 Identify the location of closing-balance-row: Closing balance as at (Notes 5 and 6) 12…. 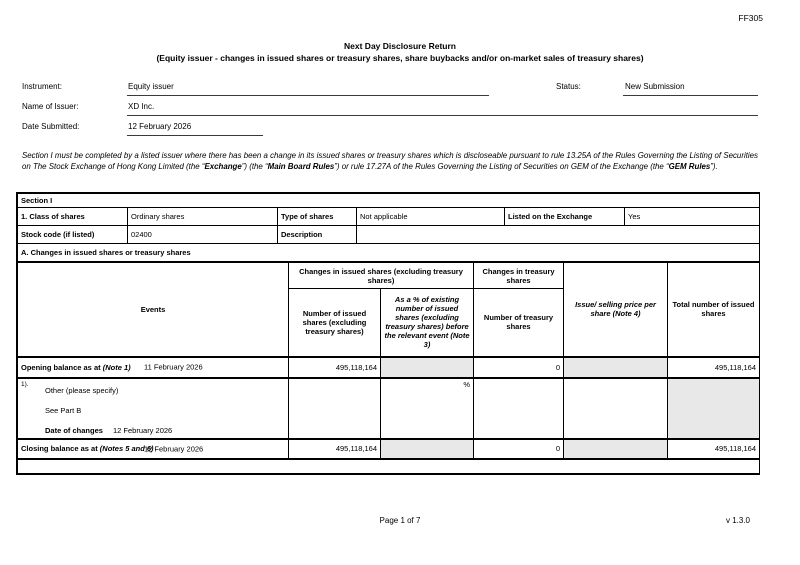
(389, 448).